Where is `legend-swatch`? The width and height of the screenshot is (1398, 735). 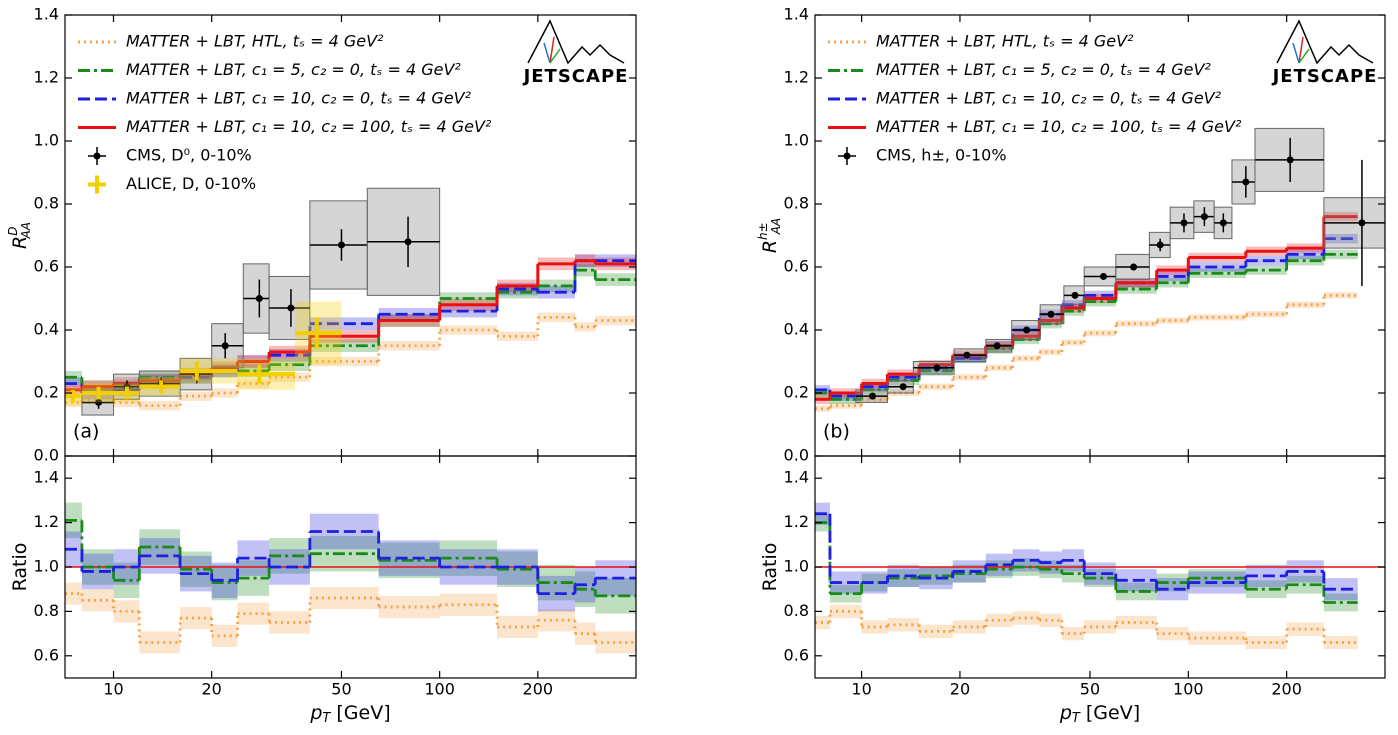
legend-swatch is located at coordinates (97, 156).